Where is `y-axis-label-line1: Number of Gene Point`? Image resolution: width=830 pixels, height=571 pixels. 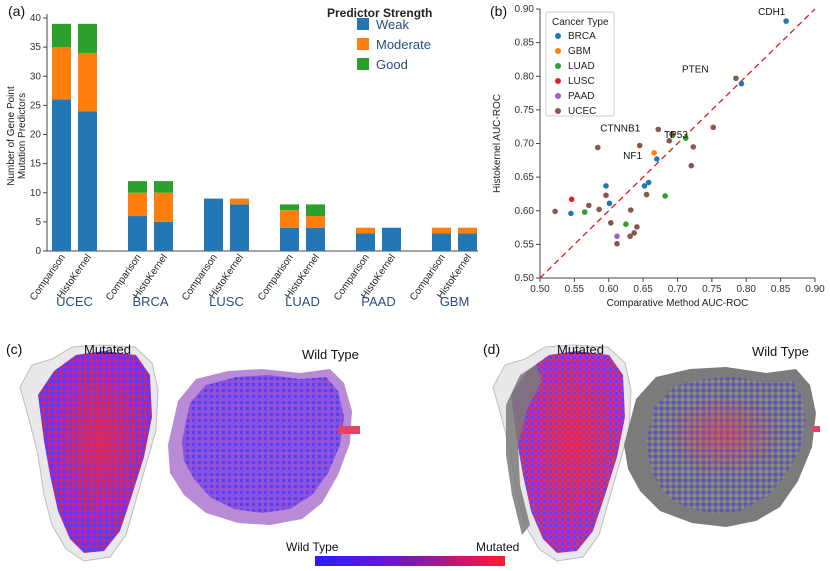
y-axis-label-line1: Number of Gene Point is located at coordinates (11, 136).